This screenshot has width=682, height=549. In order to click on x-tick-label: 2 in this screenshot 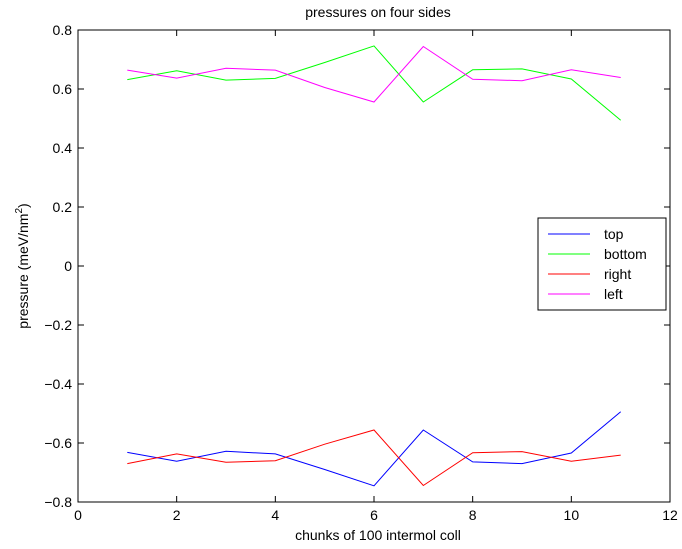, I will do `click(177, 515)`.